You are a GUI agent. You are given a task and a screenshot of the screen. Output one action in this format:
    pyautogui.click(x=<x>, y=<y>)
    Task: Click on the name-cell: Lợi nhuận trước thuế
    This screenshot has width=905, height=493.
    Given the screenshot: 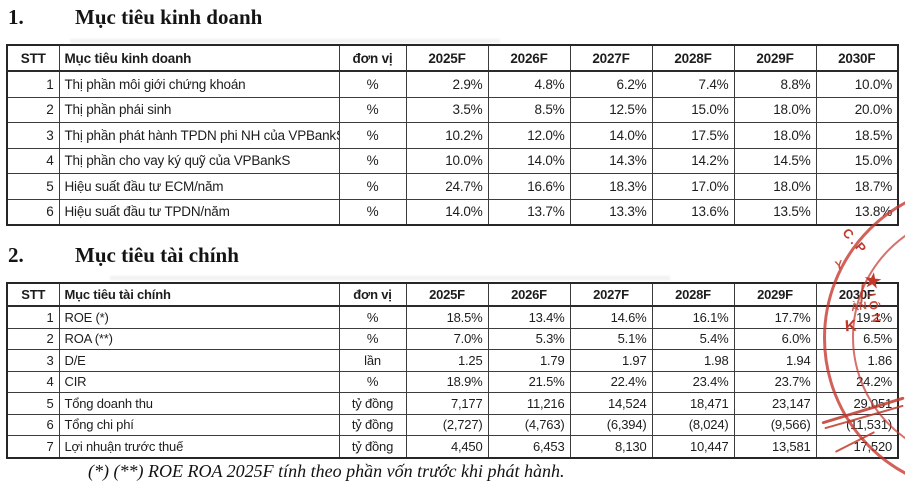 What is the action you would take?
    pyautogui.click(x=199, y=446)
    